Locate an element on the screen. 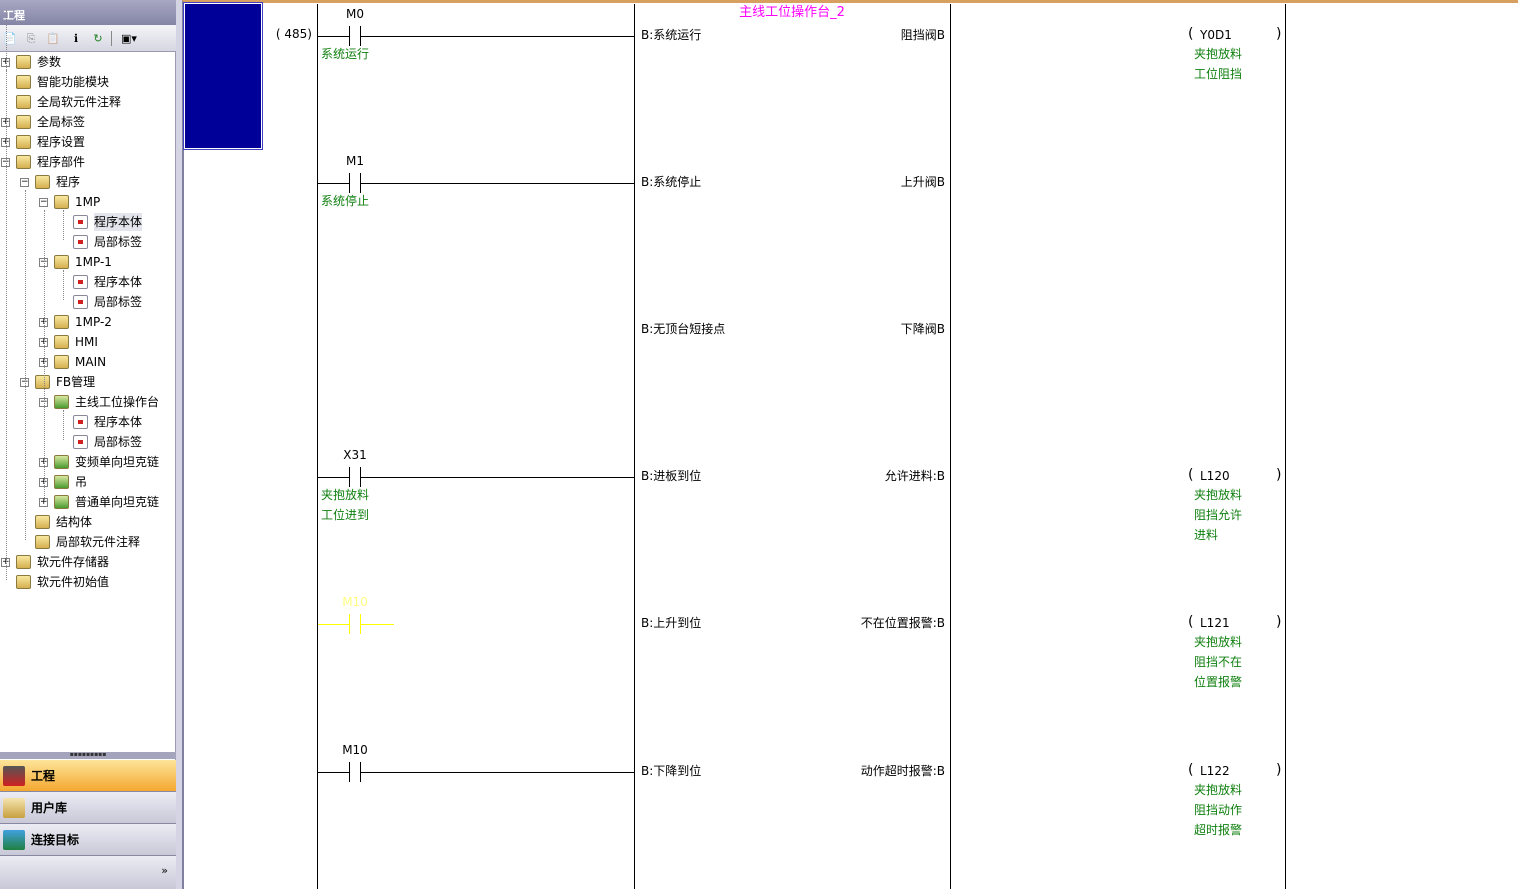  tree-item: − 程序部件 is located at coordinates (87, 162).